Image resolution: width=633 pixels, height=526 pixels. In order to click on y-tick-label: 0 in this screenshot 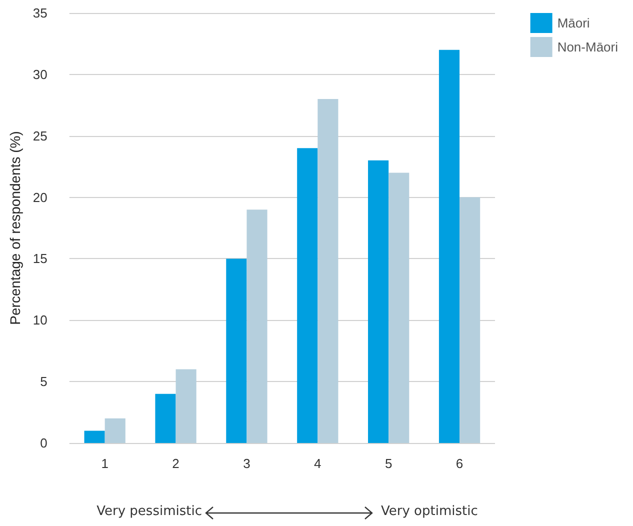, I will do `click(44, 443)`.